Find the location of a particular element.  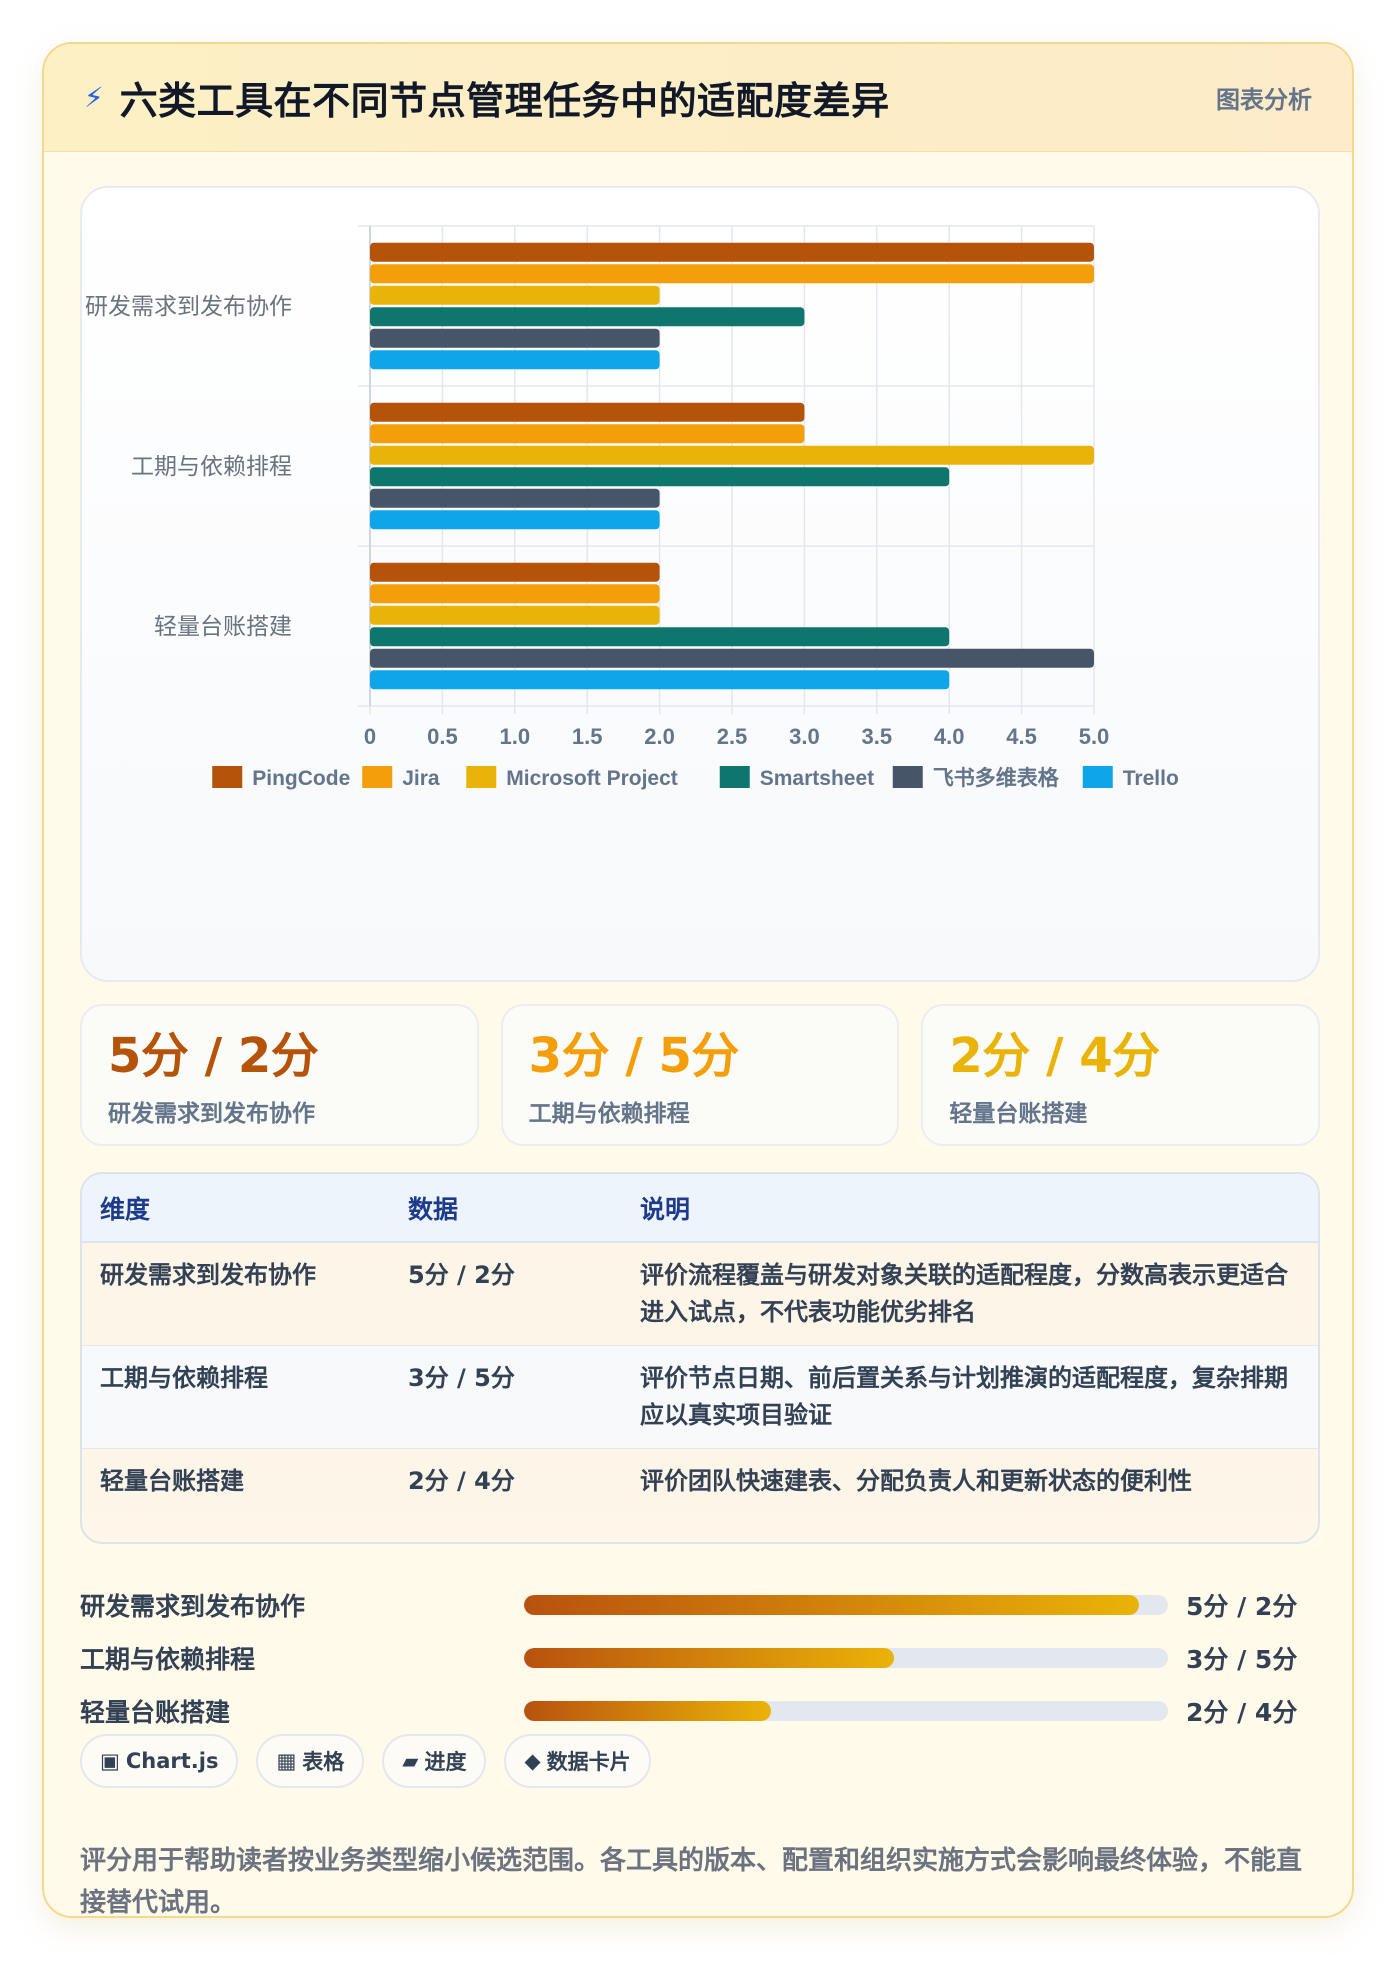

progress-row: 工期与依赖排程 3分 / 5分 is located at coordinates (700, 1657).